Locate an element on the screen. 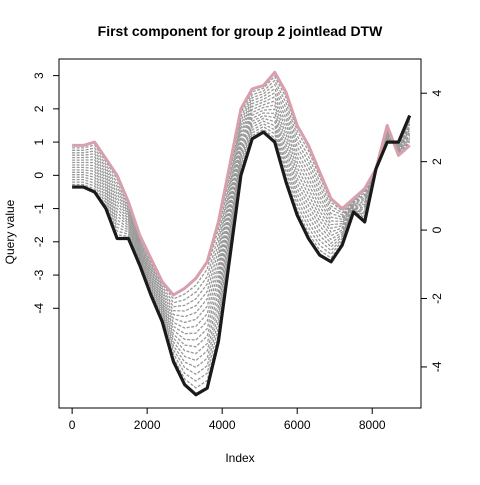  x-tick-label: 8000 is located at coordinates (372, 425).